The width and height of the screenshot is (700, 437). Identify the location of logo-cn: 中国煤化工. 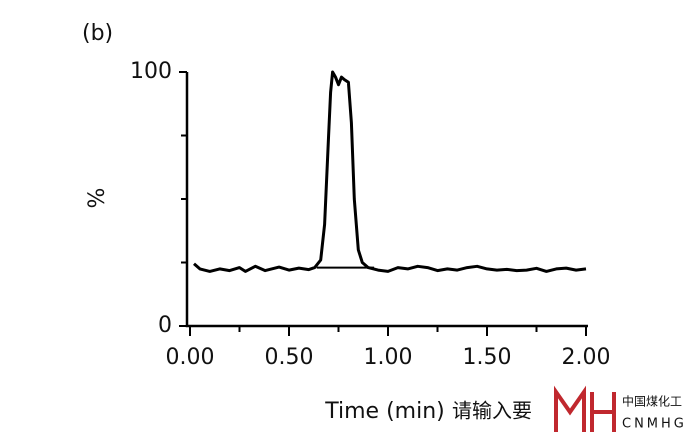
(652, 401).